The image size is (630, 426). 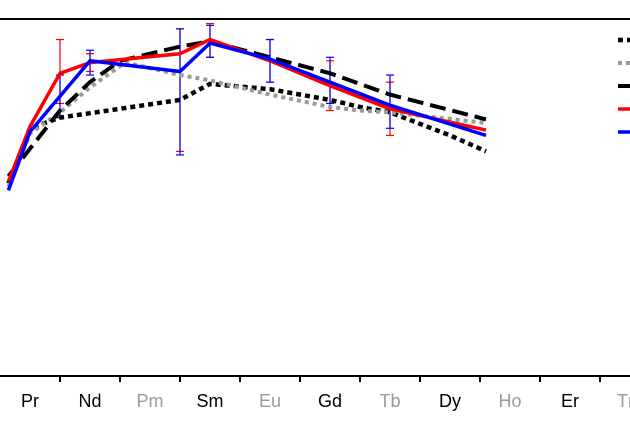 I want to click on x-tick-label: Dy, so click(x=450, y=401).